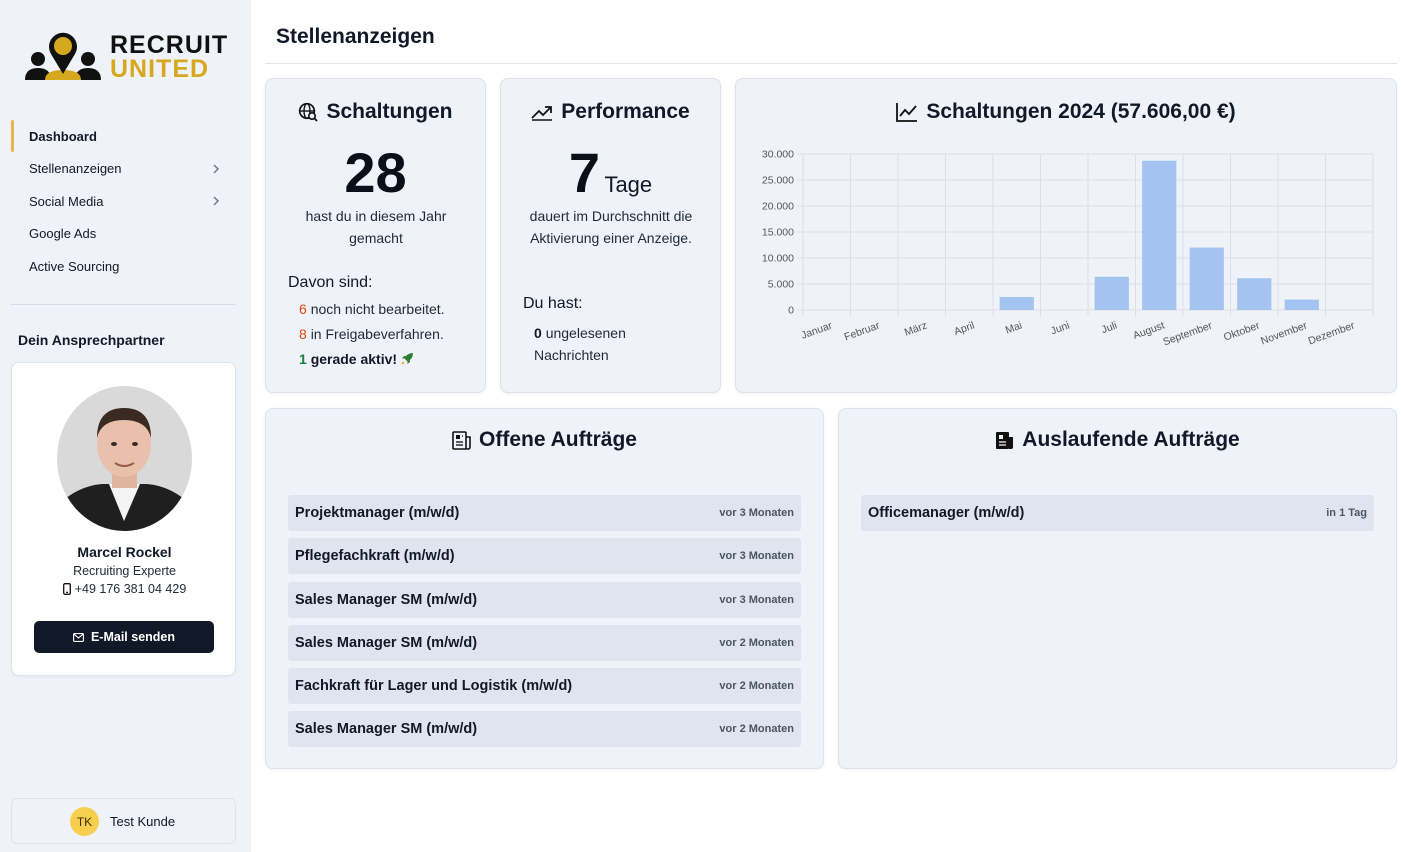 This screenshot has width=1401, height=852. What do you see at coordinates (355, 36) in the screenshot?
I see `page-title: Stellenanzeigen` at bounding box center [355, 36].